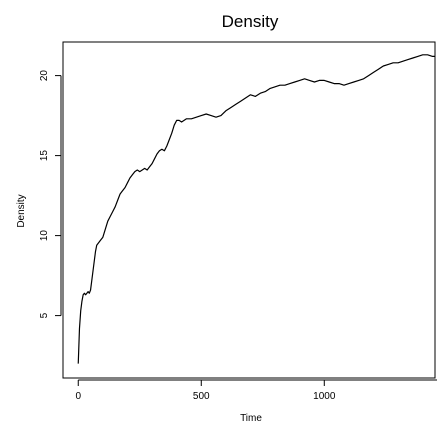 The height and width of the screenshot is (429, 437). I want to click on y-tick-label: 15, so click(44, 156).